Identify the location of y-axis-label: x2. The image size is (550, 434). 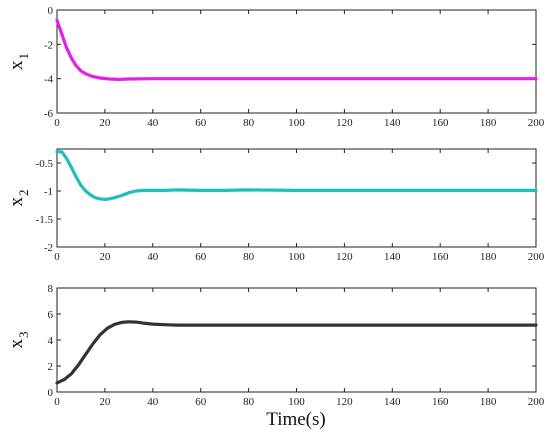
(18, 198).